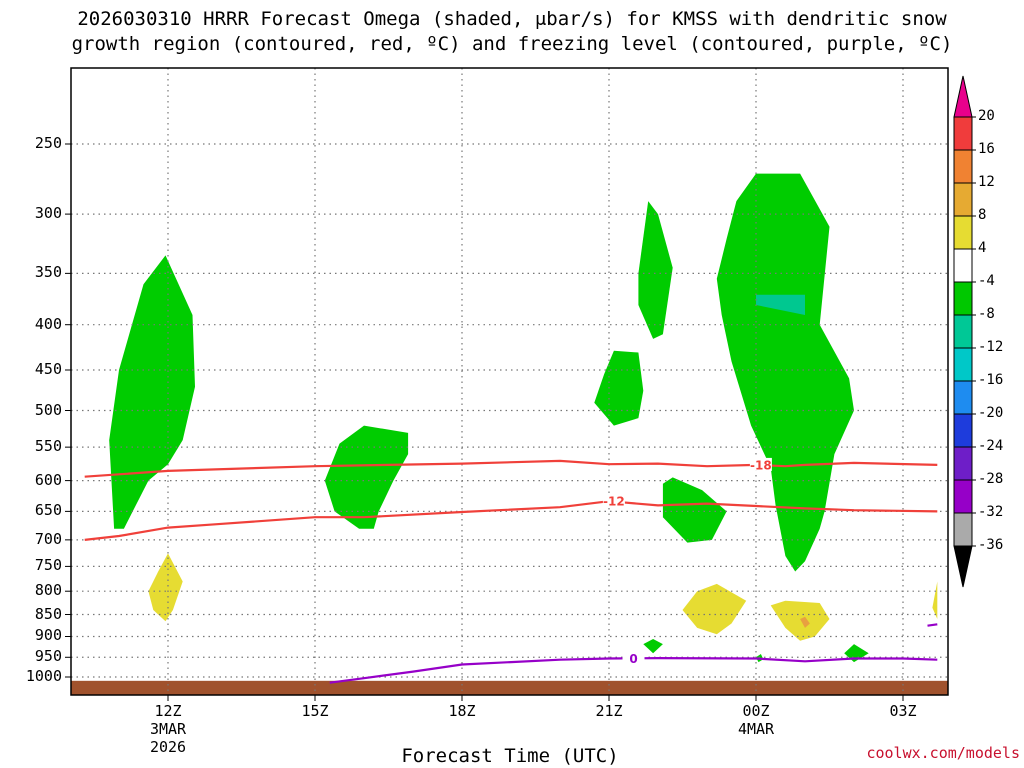  I want to click on y-tick-label-650: 650, so click(48, 510).